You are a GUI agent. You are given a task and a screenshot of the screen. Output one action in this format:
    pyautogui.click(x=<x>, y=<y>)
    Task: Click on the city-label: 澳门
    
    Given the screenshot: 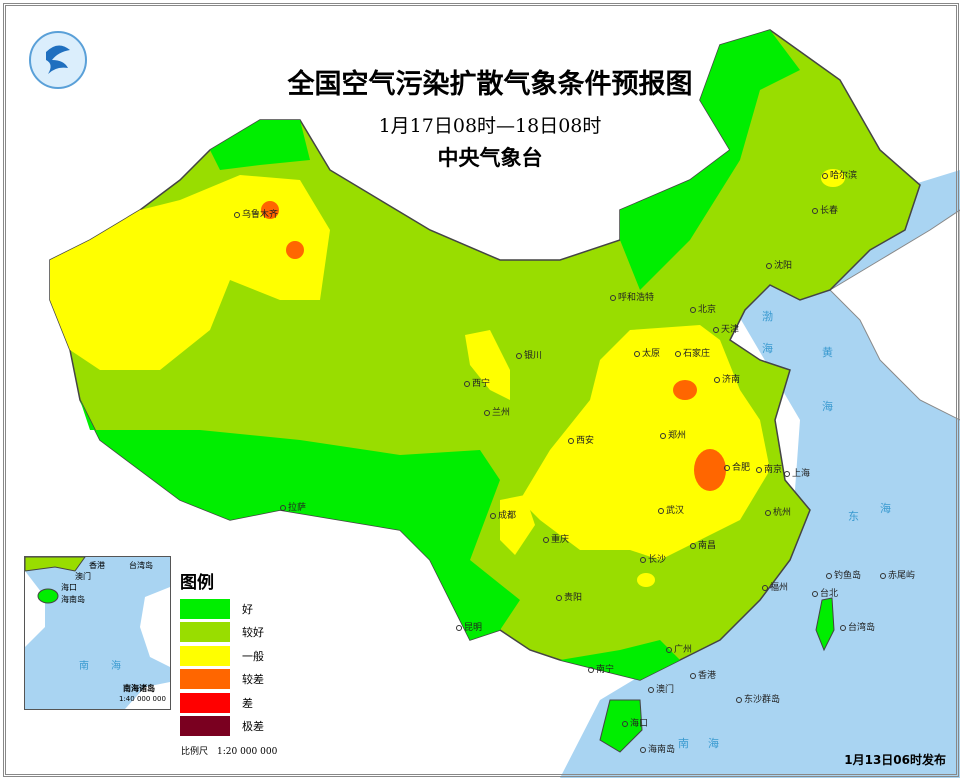 What is the action you would take?
    pyautogui.click(x=661, y=688)
    